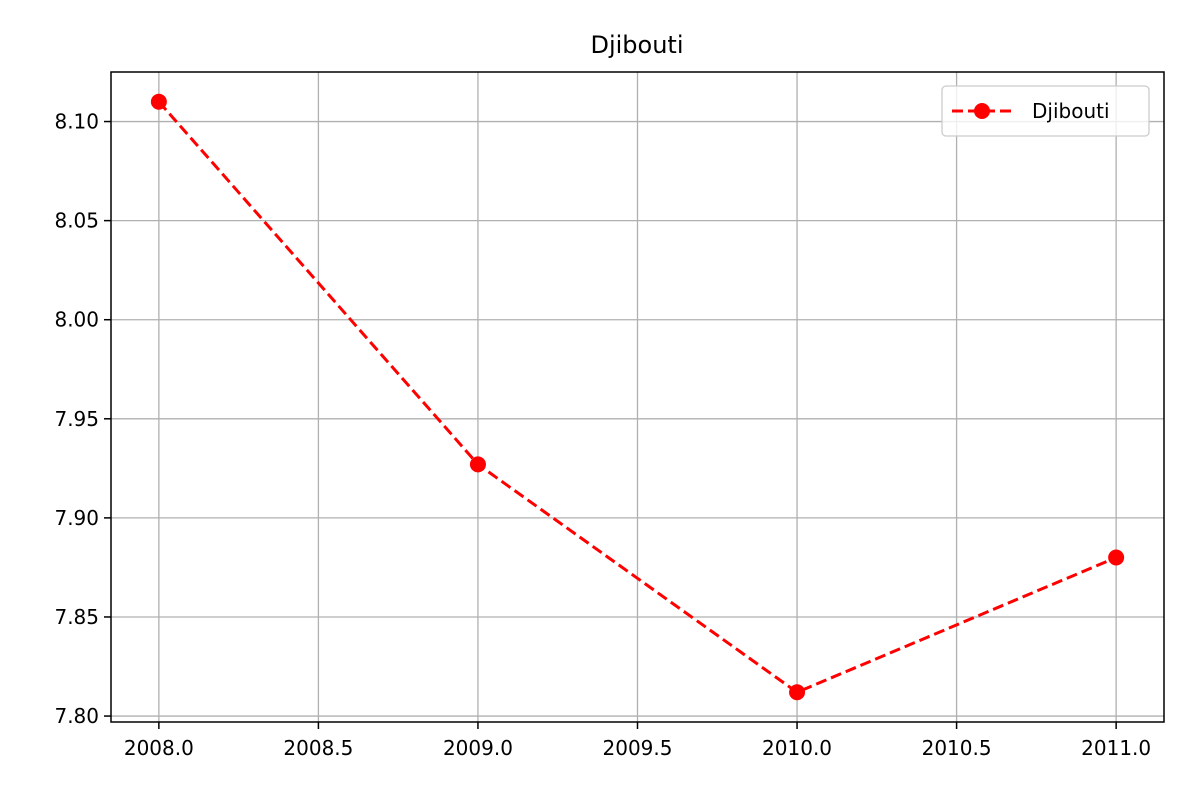 This screenshot has width=1200, height=800. Describe the element at coordinates (76, 518) in the screenshot. I see `y-tick-label: 7.90` at that location.